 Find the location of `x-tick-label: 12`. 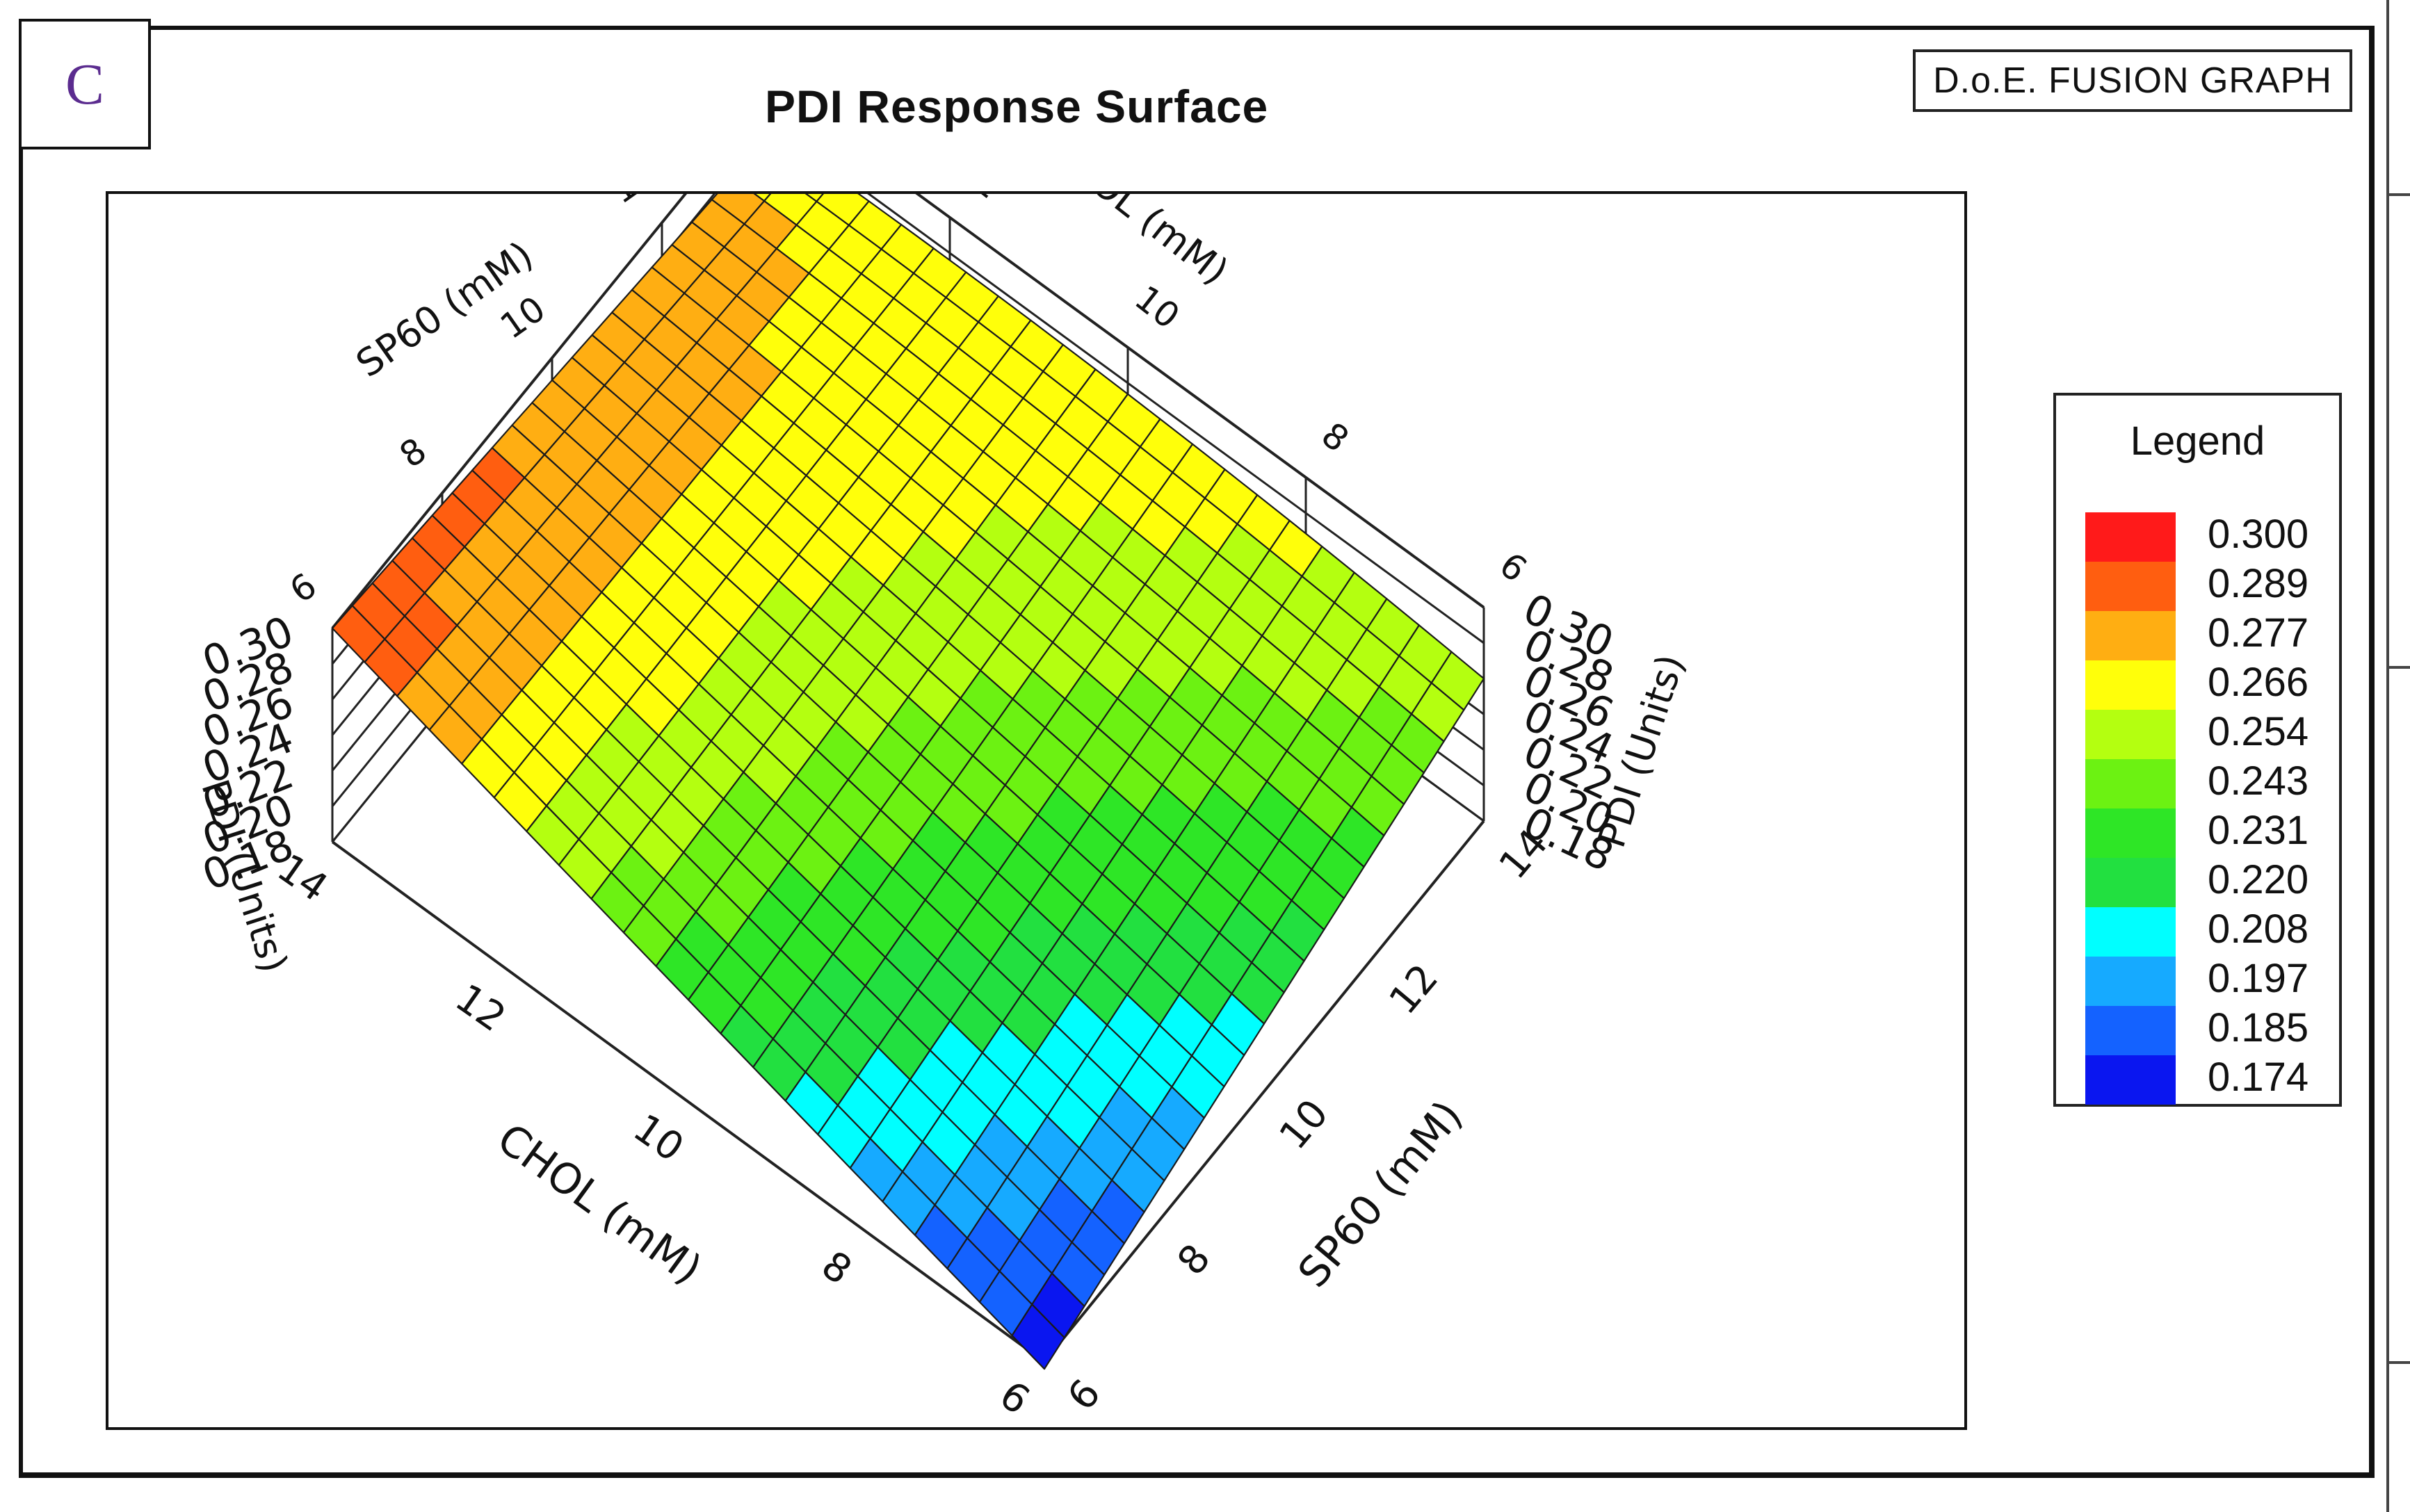

x-tick-label: 12 is located at coordinates (480, 1008).